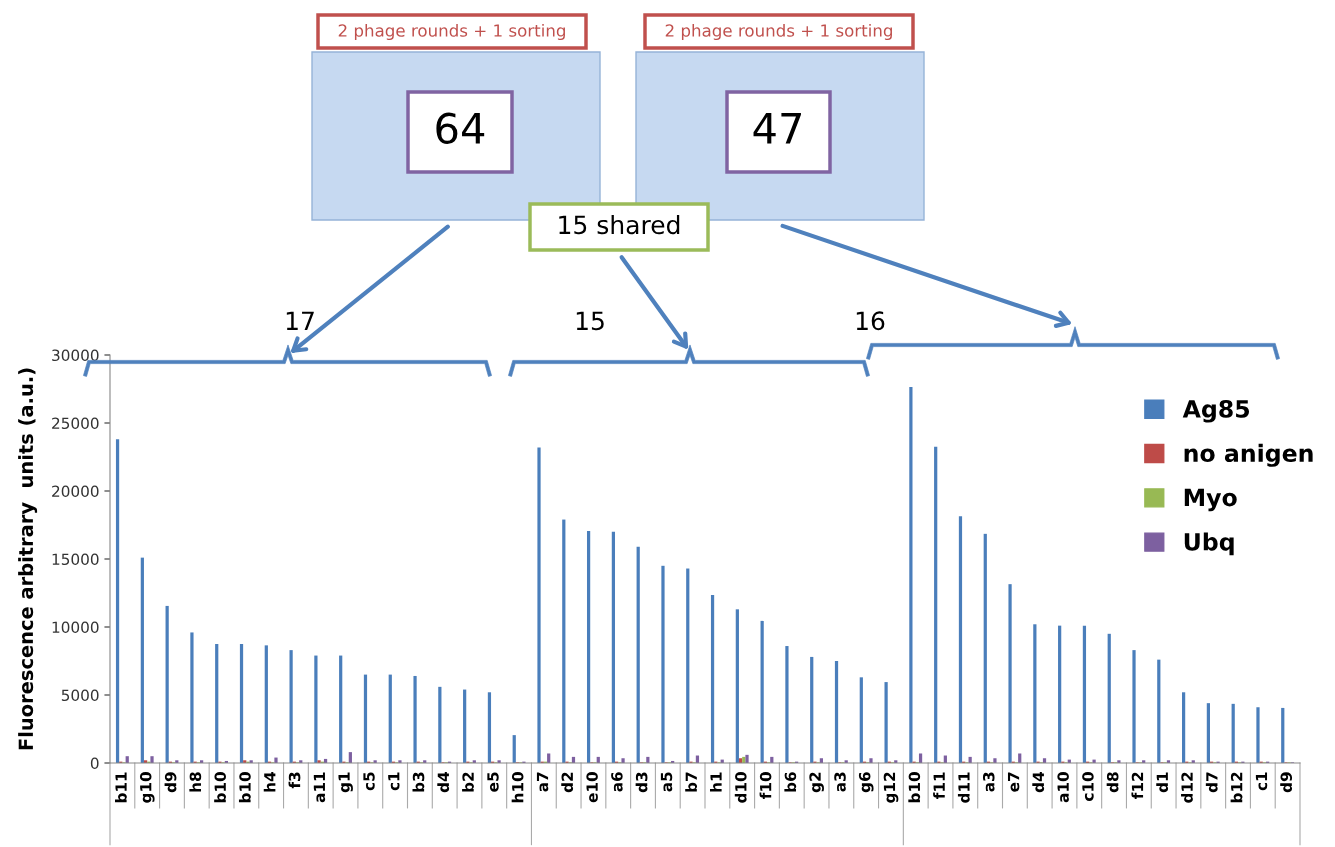 This screenshot has height=847, width=1335. I want to click on text: 15, so click(590, 321).